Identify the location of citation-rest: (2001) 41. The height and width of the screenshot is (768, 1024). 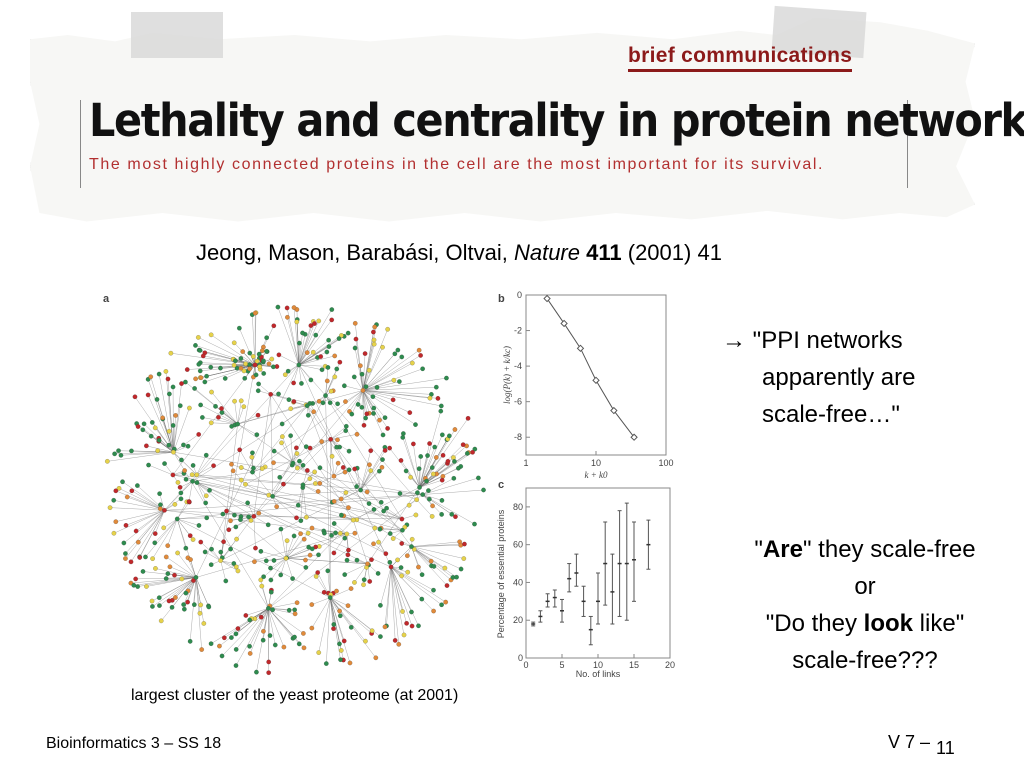
(674, 252).